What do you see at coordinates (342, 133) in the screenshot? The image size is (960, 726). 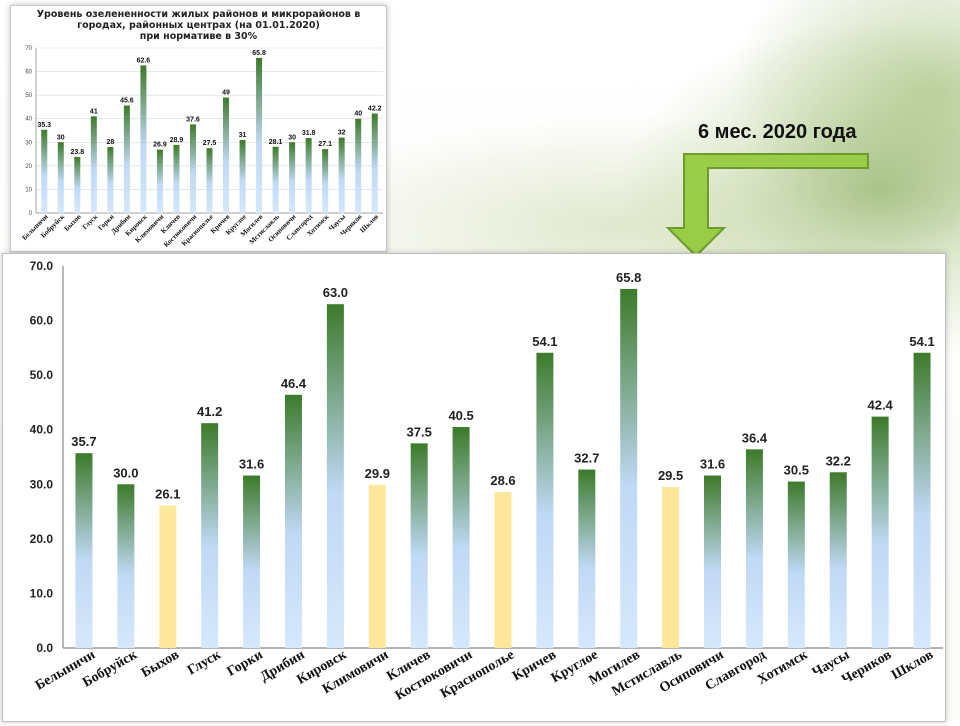 I see `data-label: 32` at bounding box center [342, 133].